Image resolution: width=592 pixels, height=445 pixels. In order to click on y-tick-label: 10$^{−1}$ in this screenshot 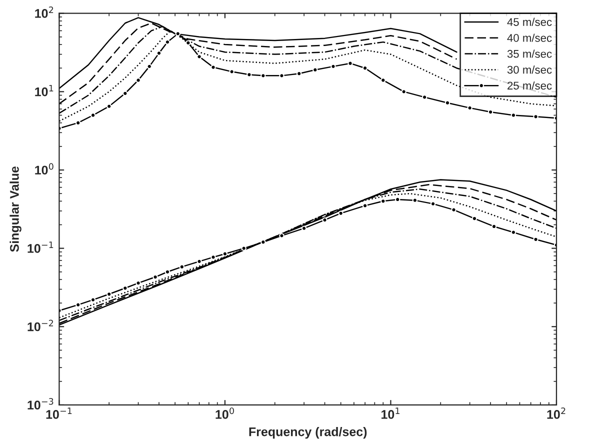, I will do `click(41, 247)`.